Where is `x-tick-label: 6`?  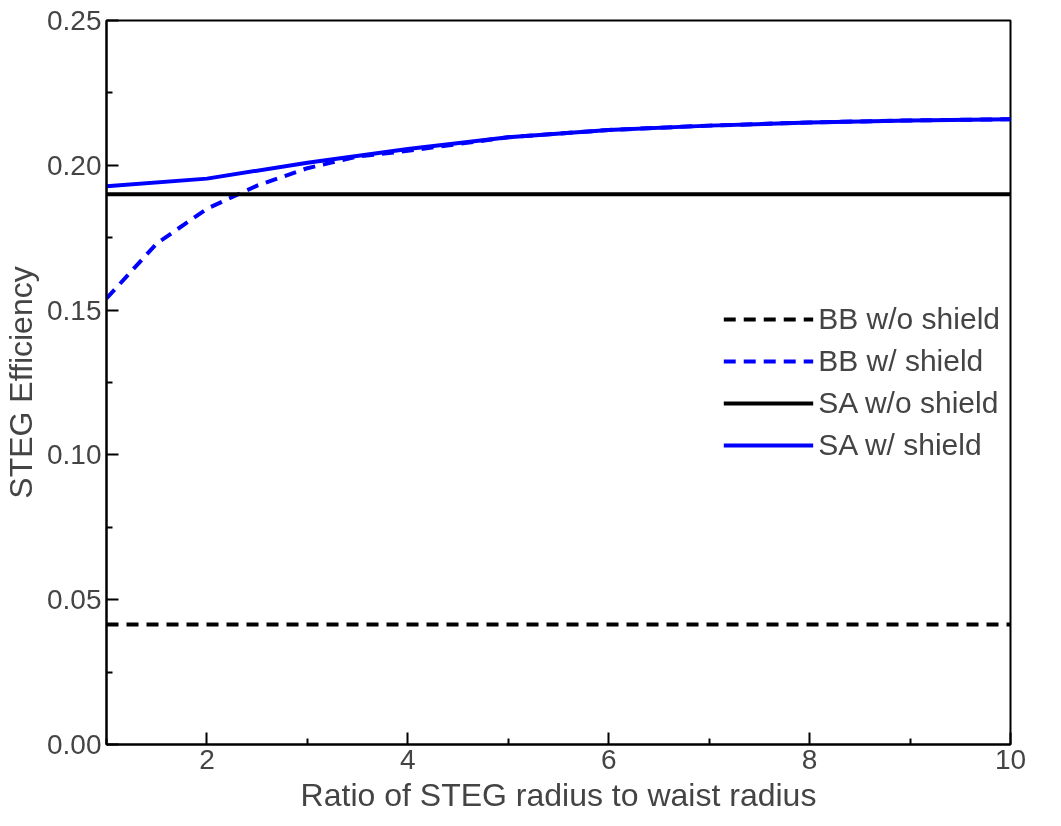
x-tick-label: 6 is located at coordinates (608, 759).